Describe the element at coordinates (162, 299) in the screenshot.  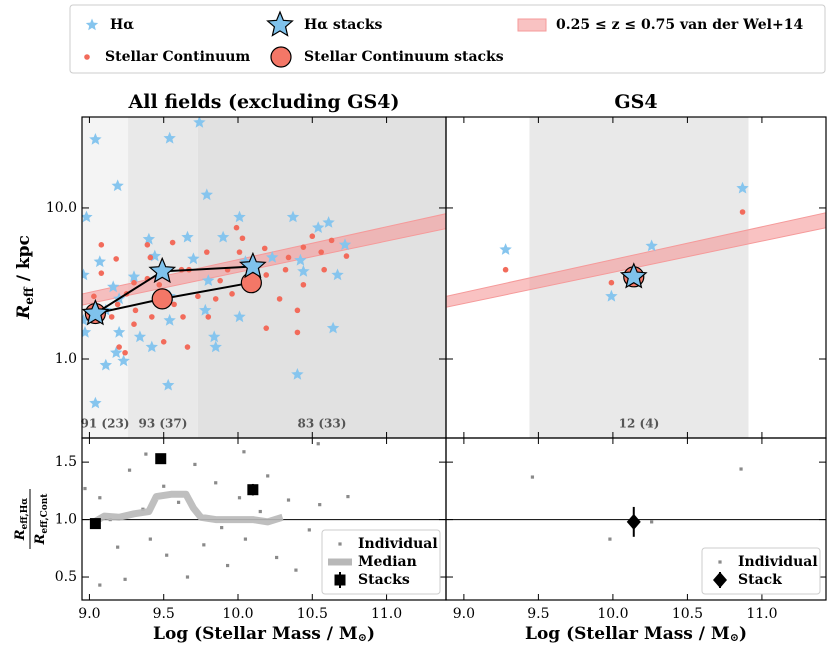
I see `stack-circle` at that location.